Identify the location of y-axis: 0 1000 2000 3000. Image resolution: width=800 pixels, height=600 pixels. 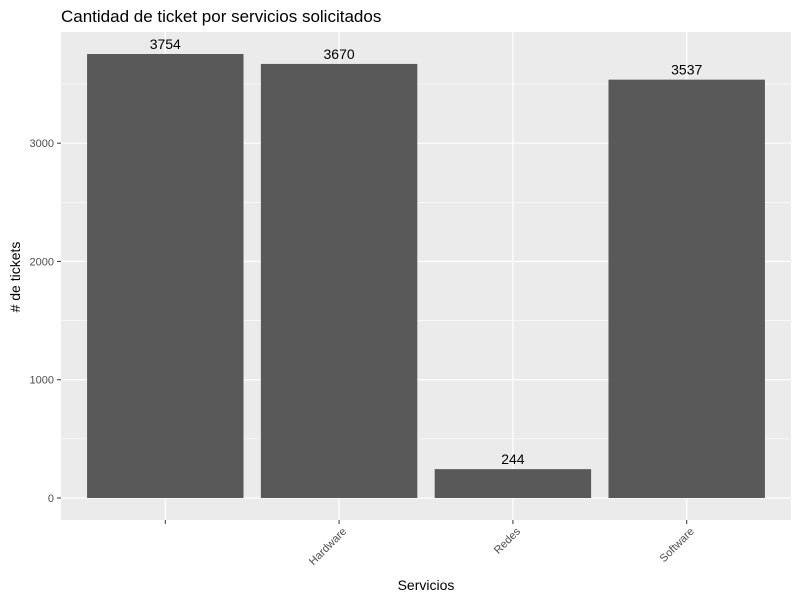
(45, 321).